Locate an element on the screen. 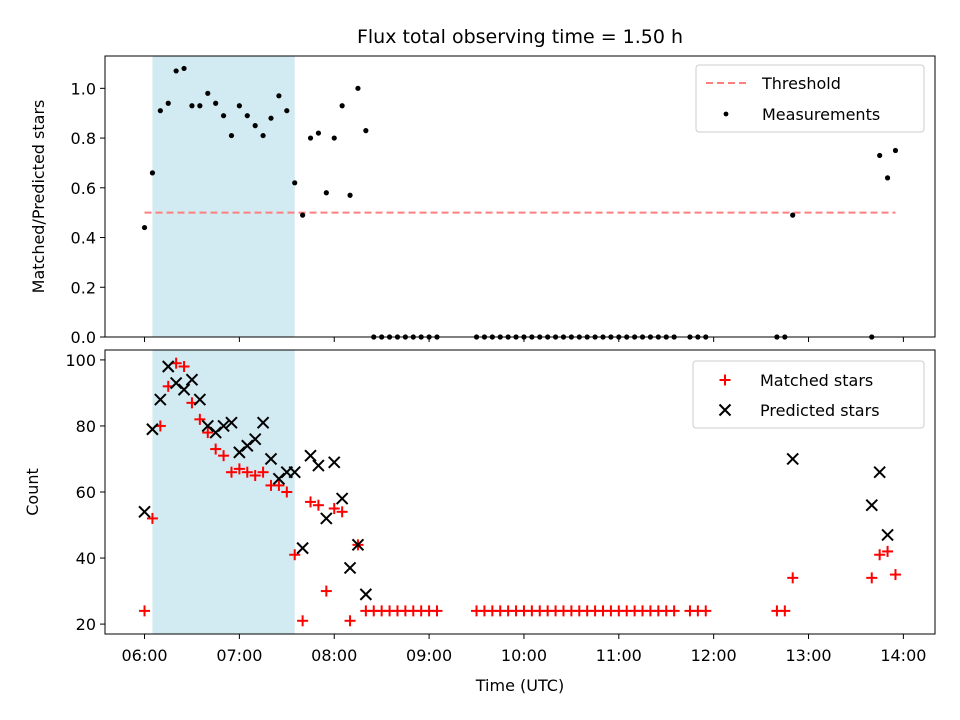 Image resolution: width=960 pixels, height=720 pixels. legend-predicted-marker is located at coordinates (725, 410).